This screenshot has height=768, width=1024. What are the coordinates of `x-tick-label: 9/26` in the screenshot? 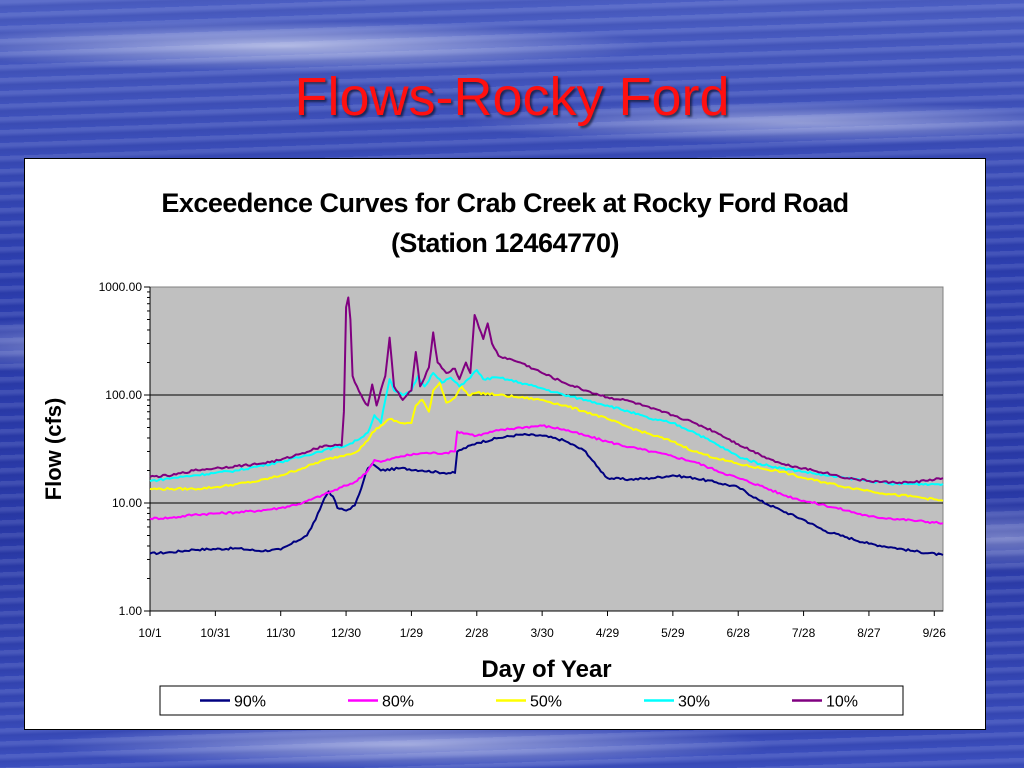 It's located at (935, 633).